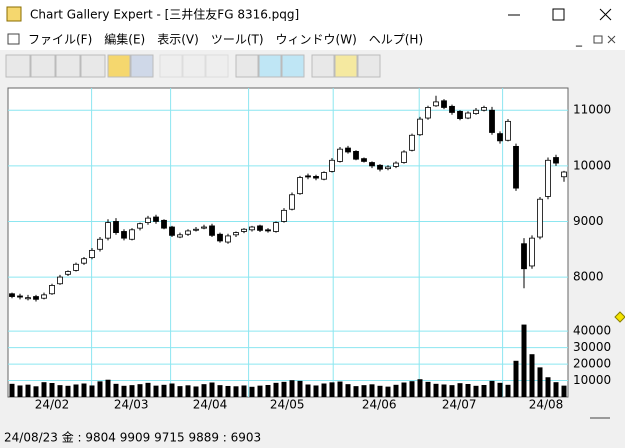  I want to click on y-tick-label: 40000, so click(592, 331).